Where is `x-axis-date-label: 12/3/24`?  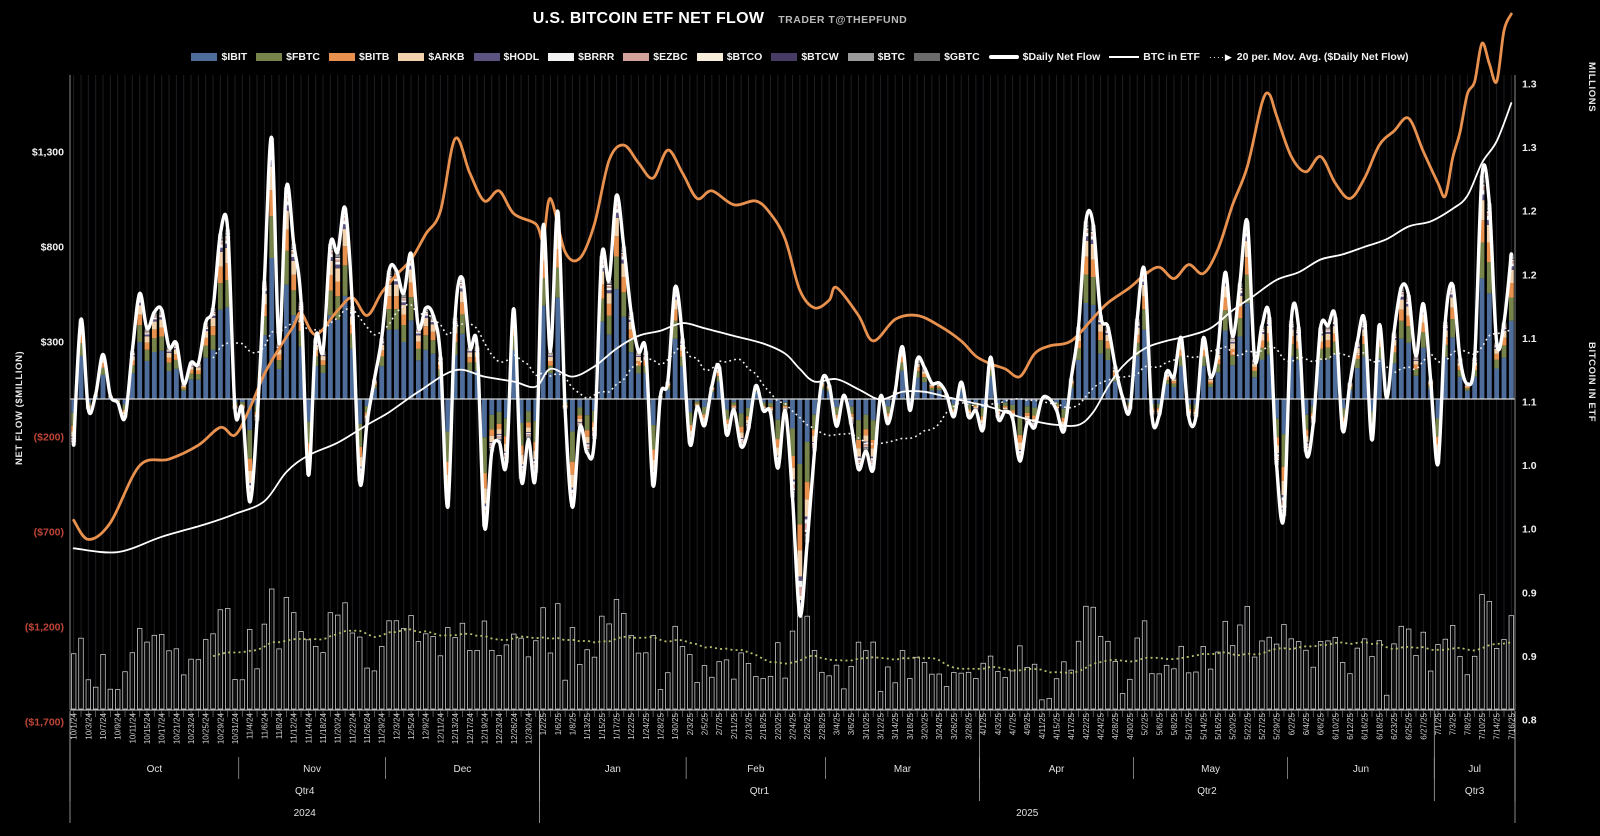
x-axis-date-label: 12/3/24 is located at coordinates (396, 725).